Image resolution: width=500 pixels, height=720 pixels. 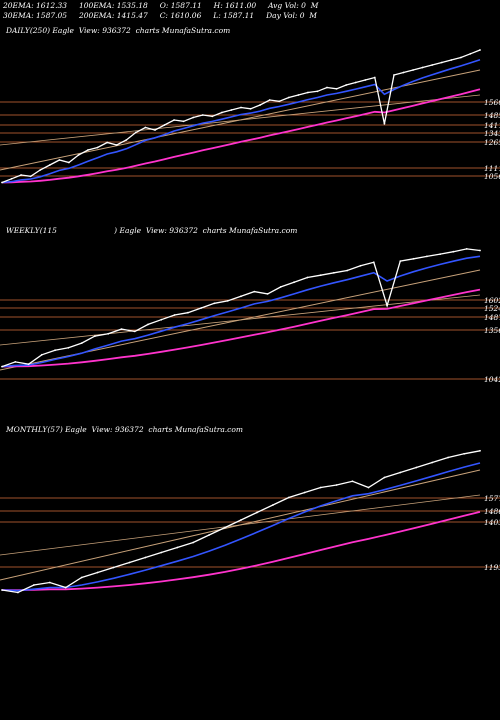 I want to click on ema-slow-line, so click(x=241, y=551).